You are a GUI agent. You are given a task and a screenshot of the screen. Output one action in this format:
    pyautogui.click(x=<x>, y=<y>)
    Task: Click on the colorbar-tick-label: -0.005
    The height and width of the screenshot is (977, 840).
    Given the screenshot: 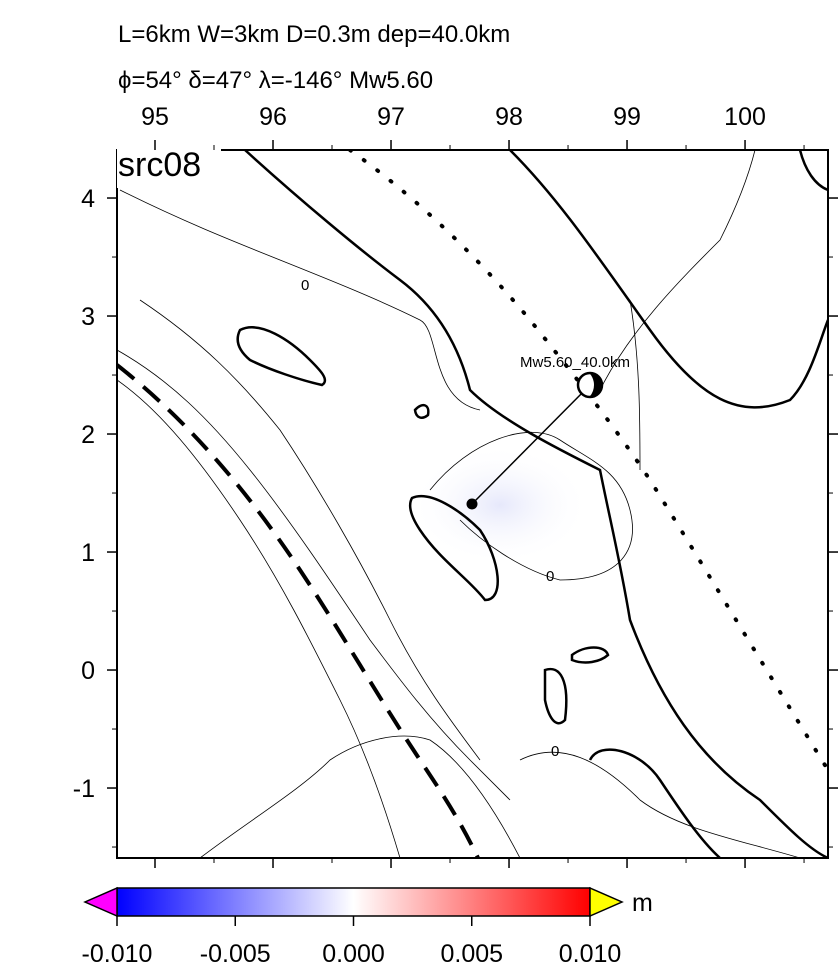 What is the action you would take?
    pyautogui.click(x=235, y=954)
    